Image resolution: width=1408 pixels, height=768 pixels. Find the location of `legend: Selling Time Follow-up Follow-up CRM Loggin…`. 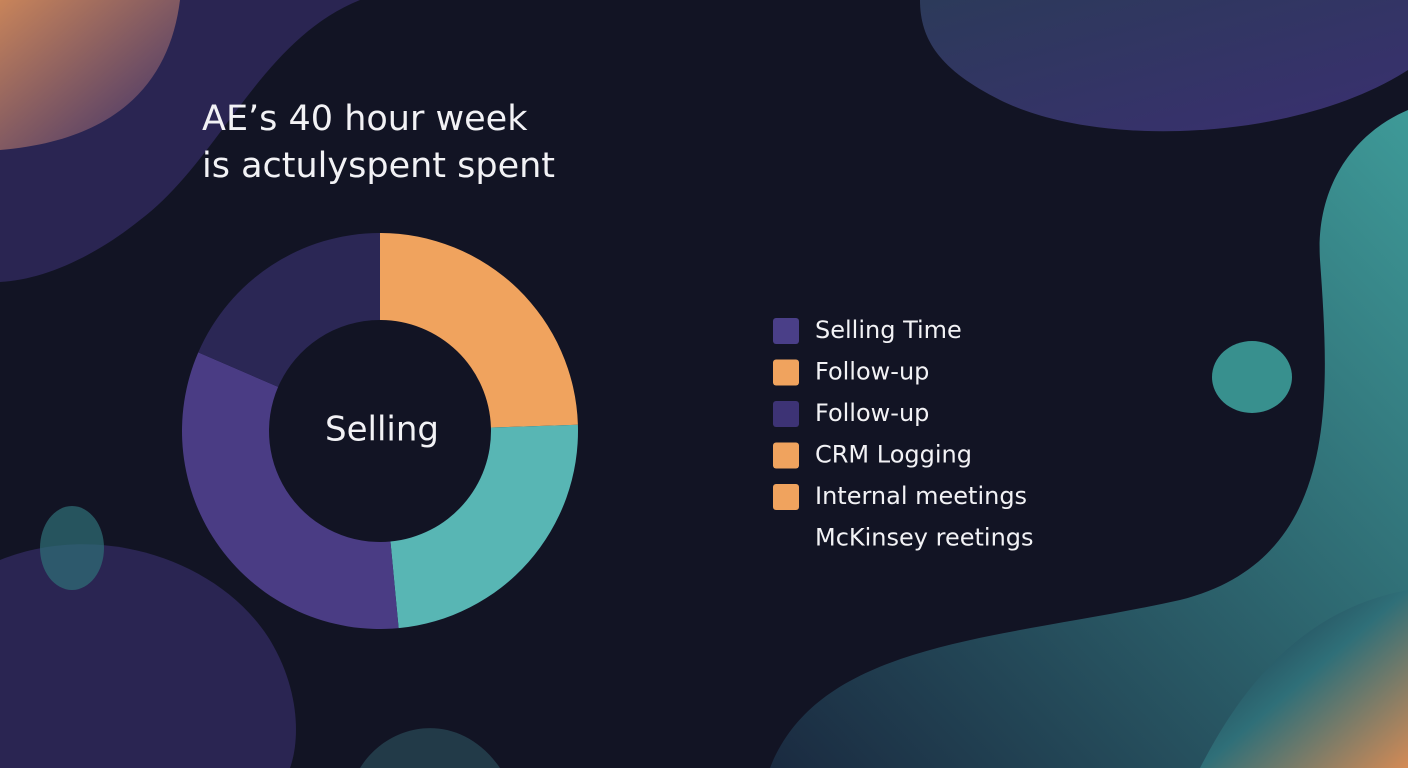

legend: Selling Time Follow-up Follow-up CRM Loggin… is located at coordinates (903, 434).